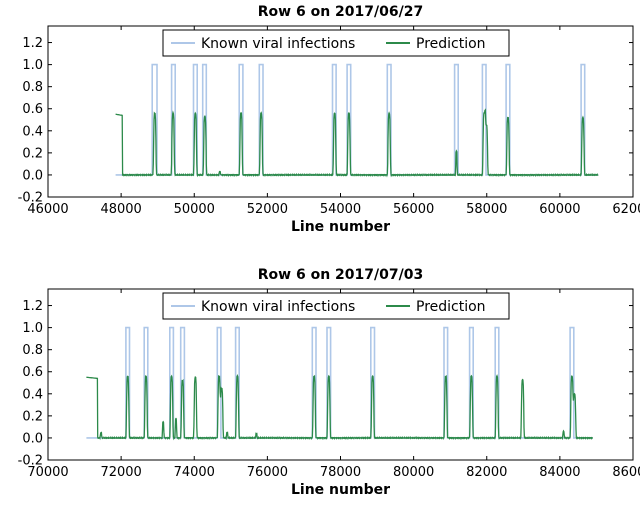 Image resolution: width=640 pixels, height=510 pixels. Describe the element at coordinates (413, 209) in the screenshot. I see `x-tick-label: 56000` at that location.